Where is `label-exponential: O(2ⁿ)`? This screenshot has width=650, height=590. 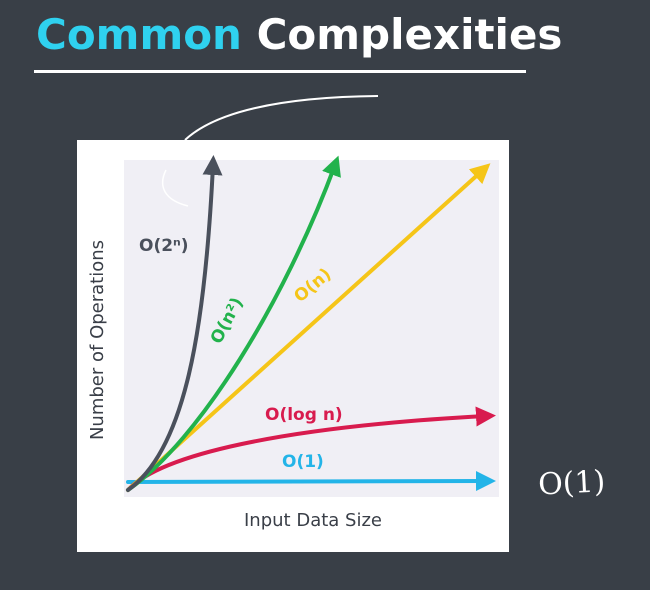 label-exponential: O(2ⁿ) is located at coordinates (164, 246).